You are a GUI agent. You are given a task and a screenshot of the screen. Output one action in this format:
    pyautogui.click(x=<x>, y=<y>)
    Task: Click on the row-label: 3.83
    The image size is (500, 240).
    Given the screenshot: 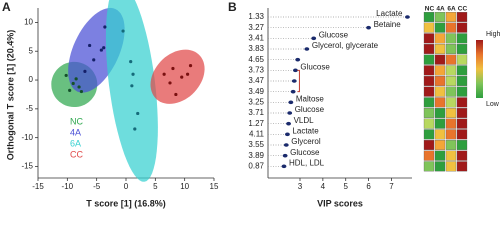 What is the action you would take?
    pyautogui.click(x=256, y=48)
    